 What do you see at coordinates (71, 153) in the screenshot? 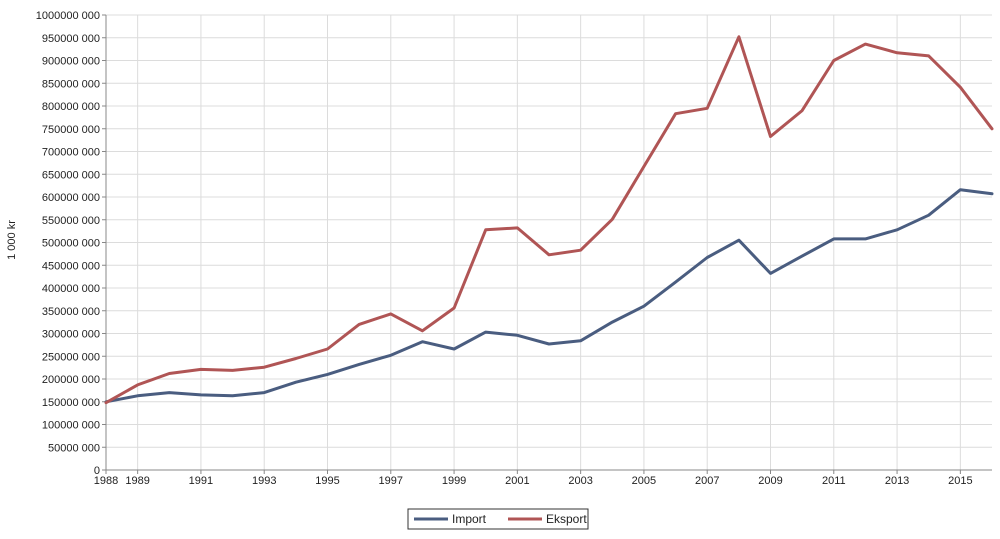
I see `y-tick-label: 700000 000` at bounding box center [71, 153].